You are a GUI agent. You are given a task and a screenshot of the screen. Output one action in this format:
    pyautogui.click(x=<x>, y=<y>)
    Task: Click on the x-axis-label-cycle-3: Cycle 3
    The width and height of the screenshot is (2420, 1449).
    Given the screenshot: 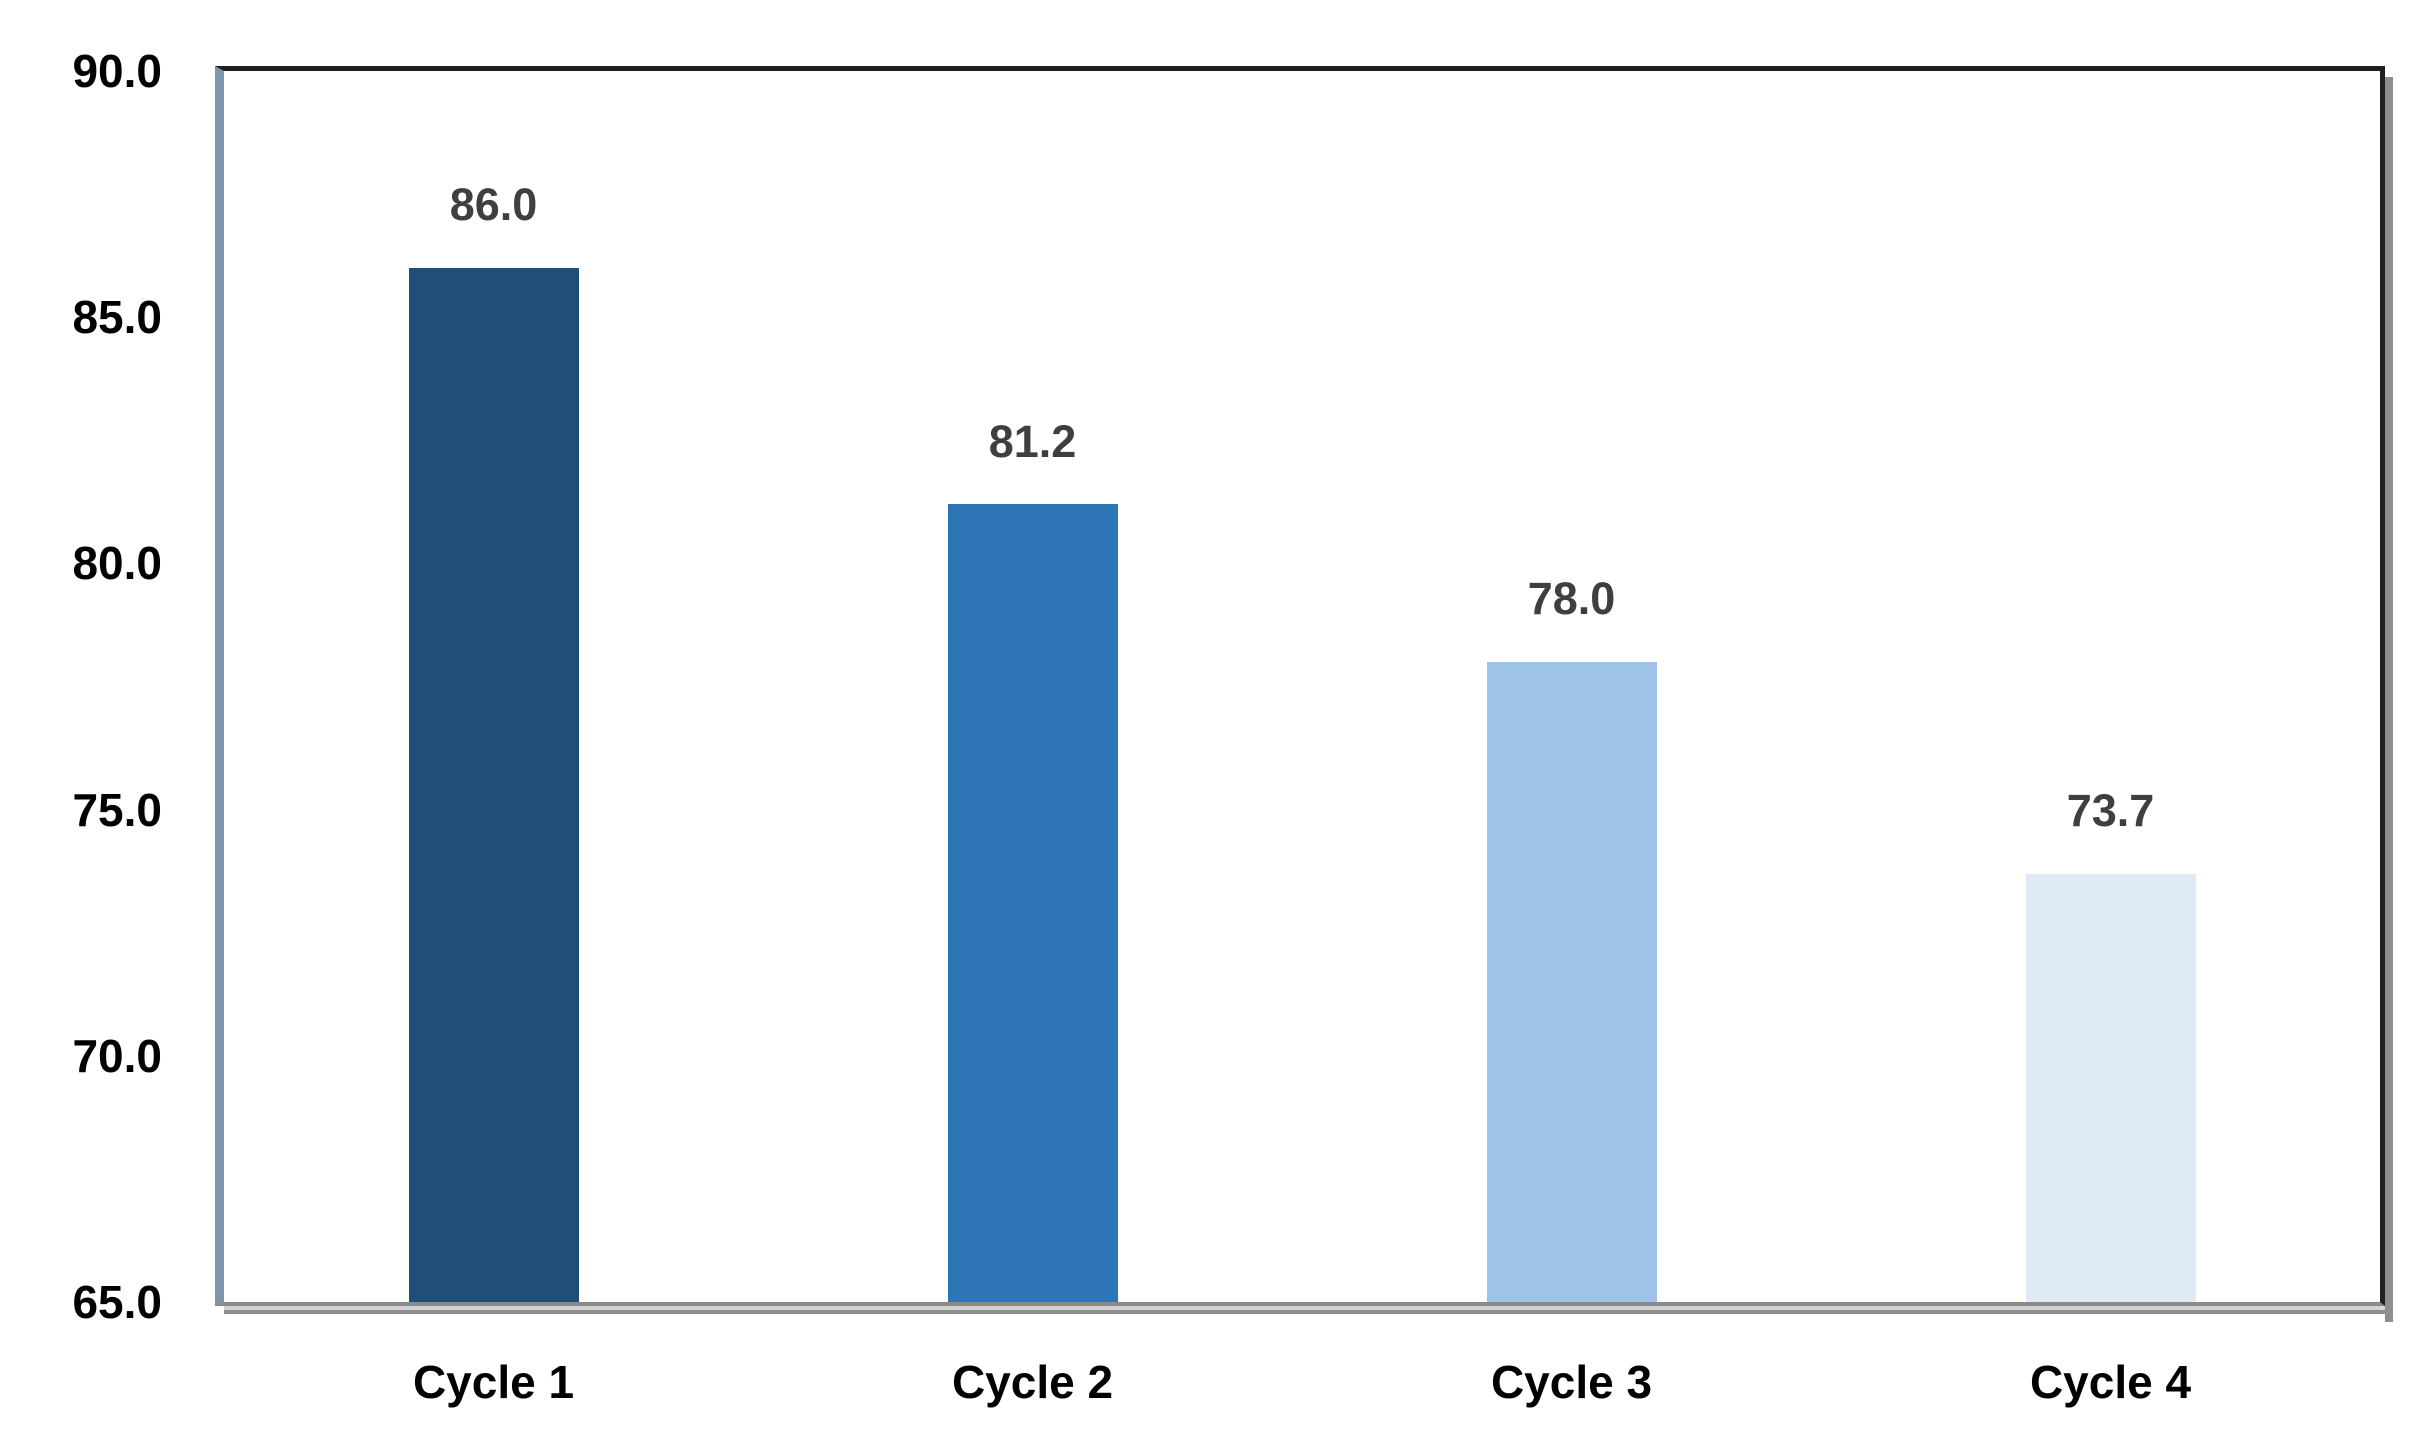 What is the action you would take?
    pyautogui.click(x=1571, y=1382)
    